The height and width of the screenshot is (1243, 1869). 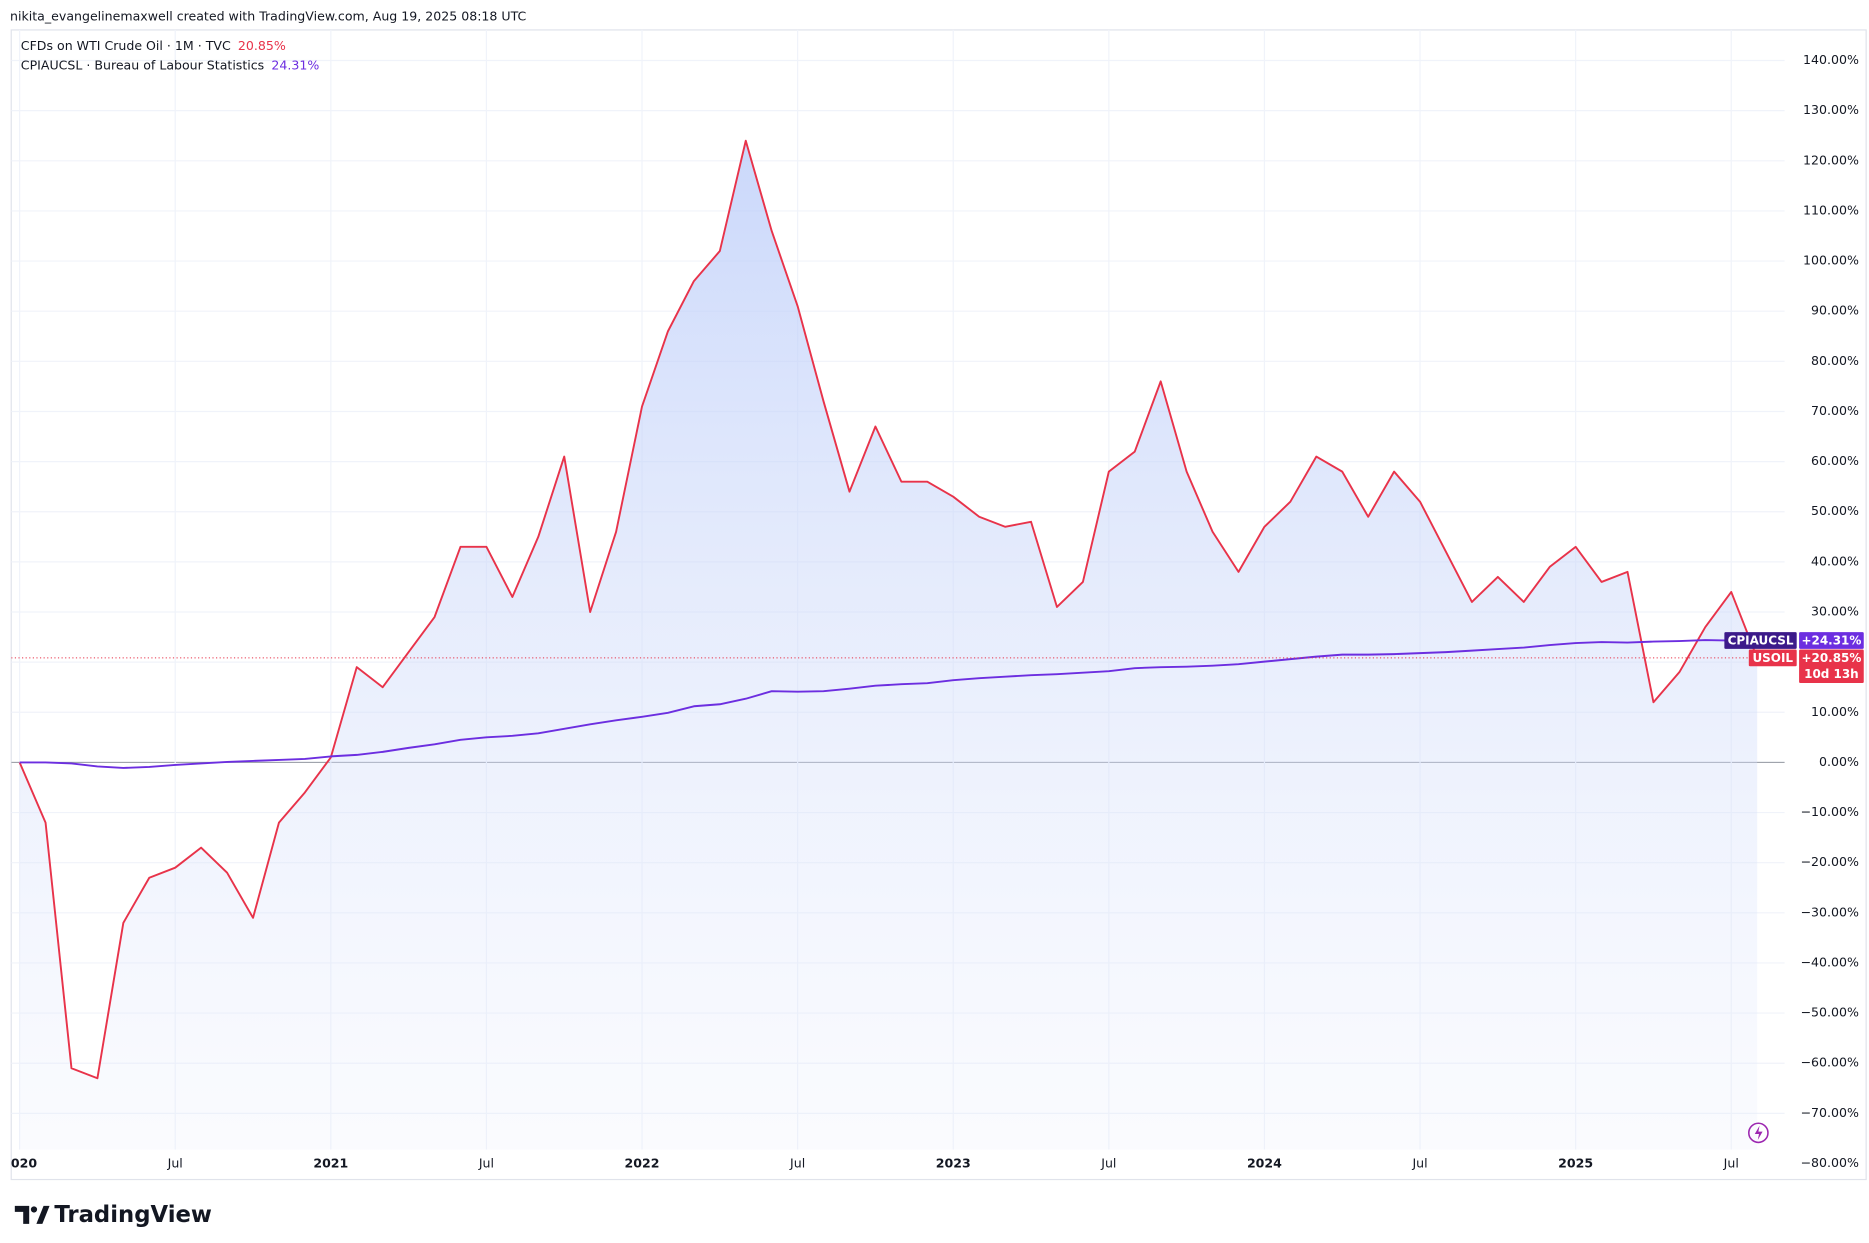 I want to click on x-tick-label: 2025, so click(x=1575, y=1162).